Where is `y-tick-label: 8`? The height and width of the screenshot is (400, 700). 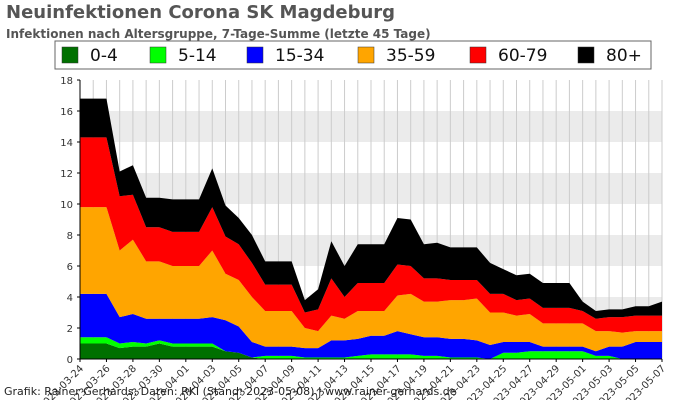 y-tick-label: 8 is located at coordinates (70, 236).